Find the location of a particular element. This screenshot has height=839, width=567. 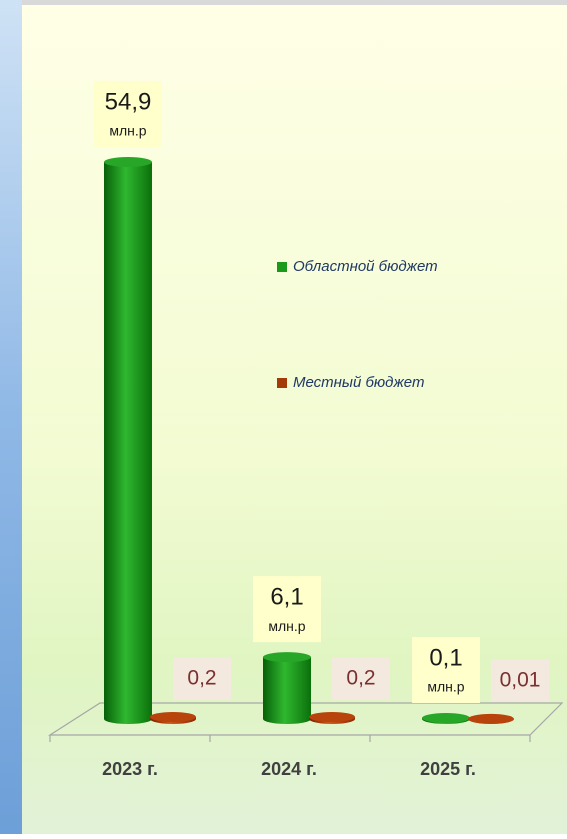

legend-label: Областной бюджет is located at coordinates (365, 266).